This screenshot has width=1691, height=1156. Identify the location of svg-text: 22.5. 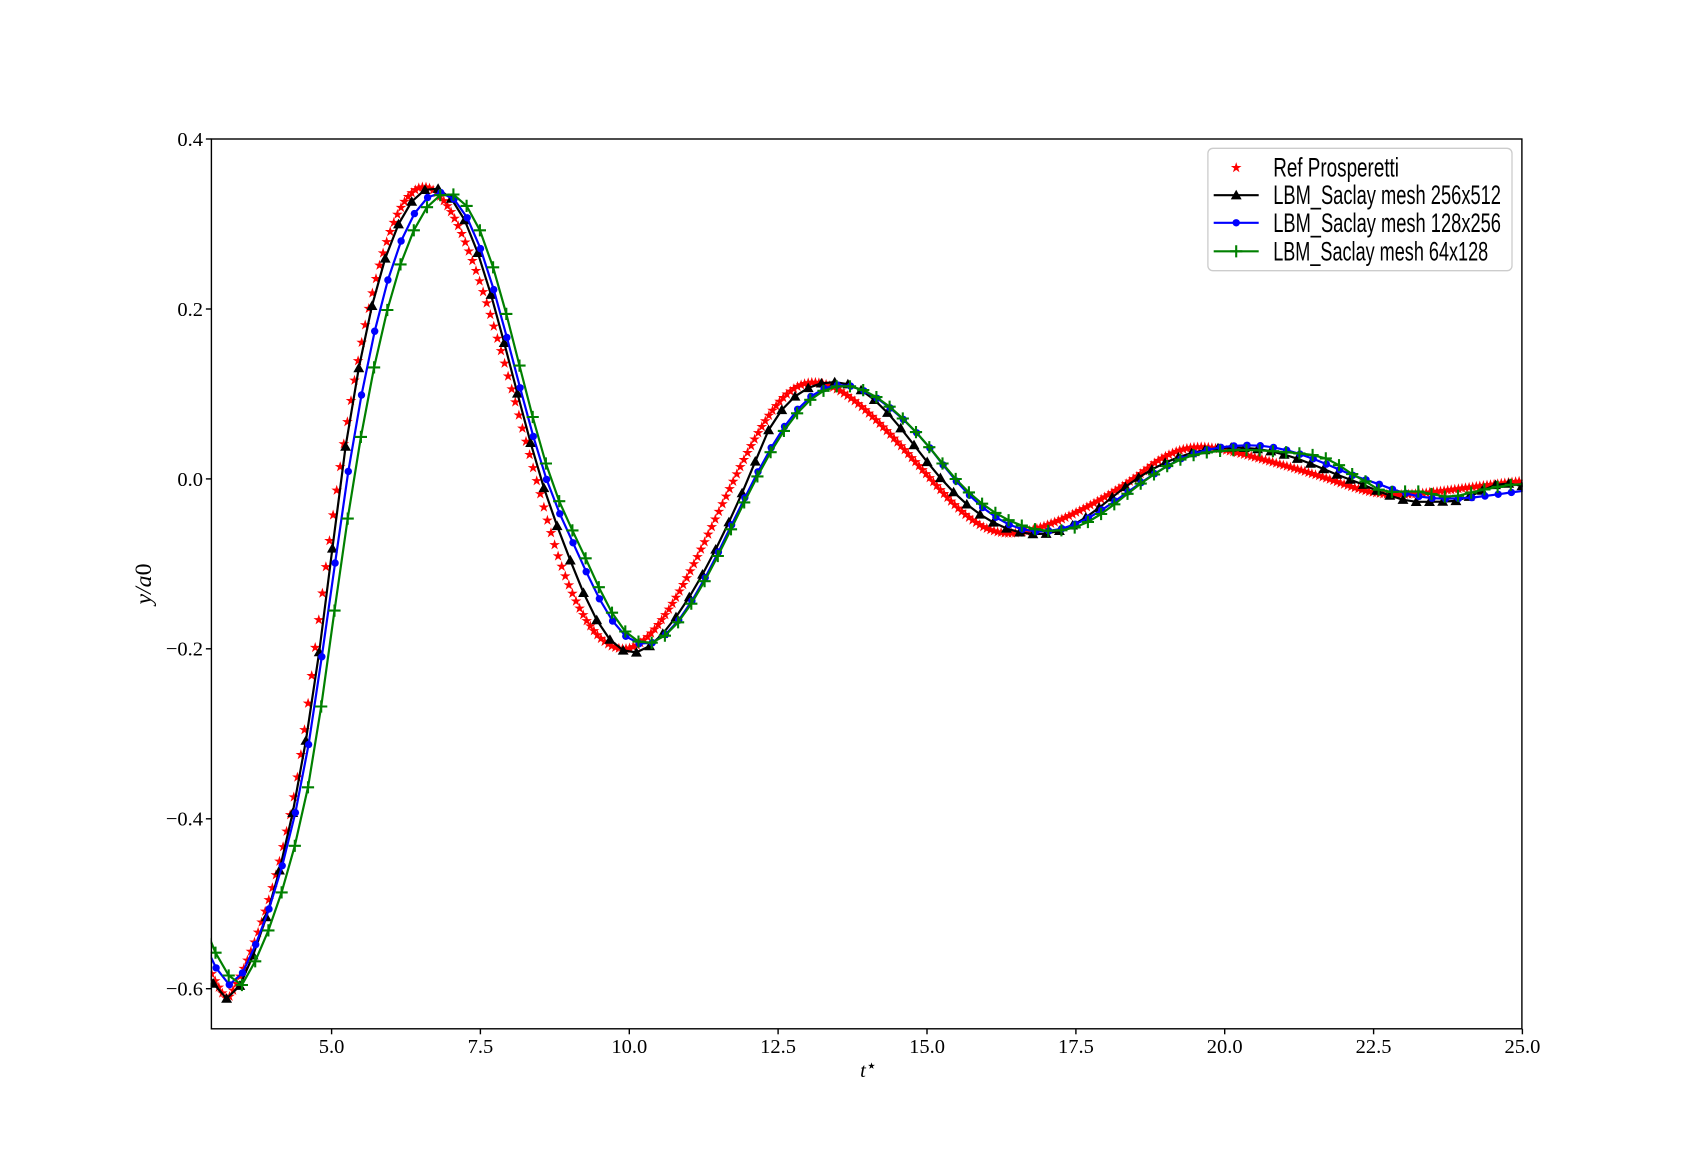
(1374, 1047).